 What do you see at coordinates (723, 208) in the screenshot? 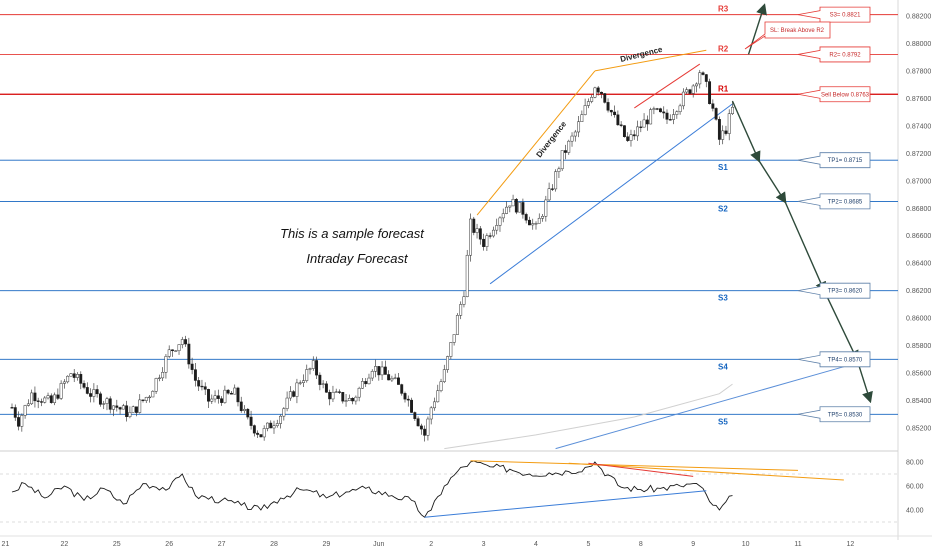
I see `level-label-s2: S2` at bounding box center [723, 208].